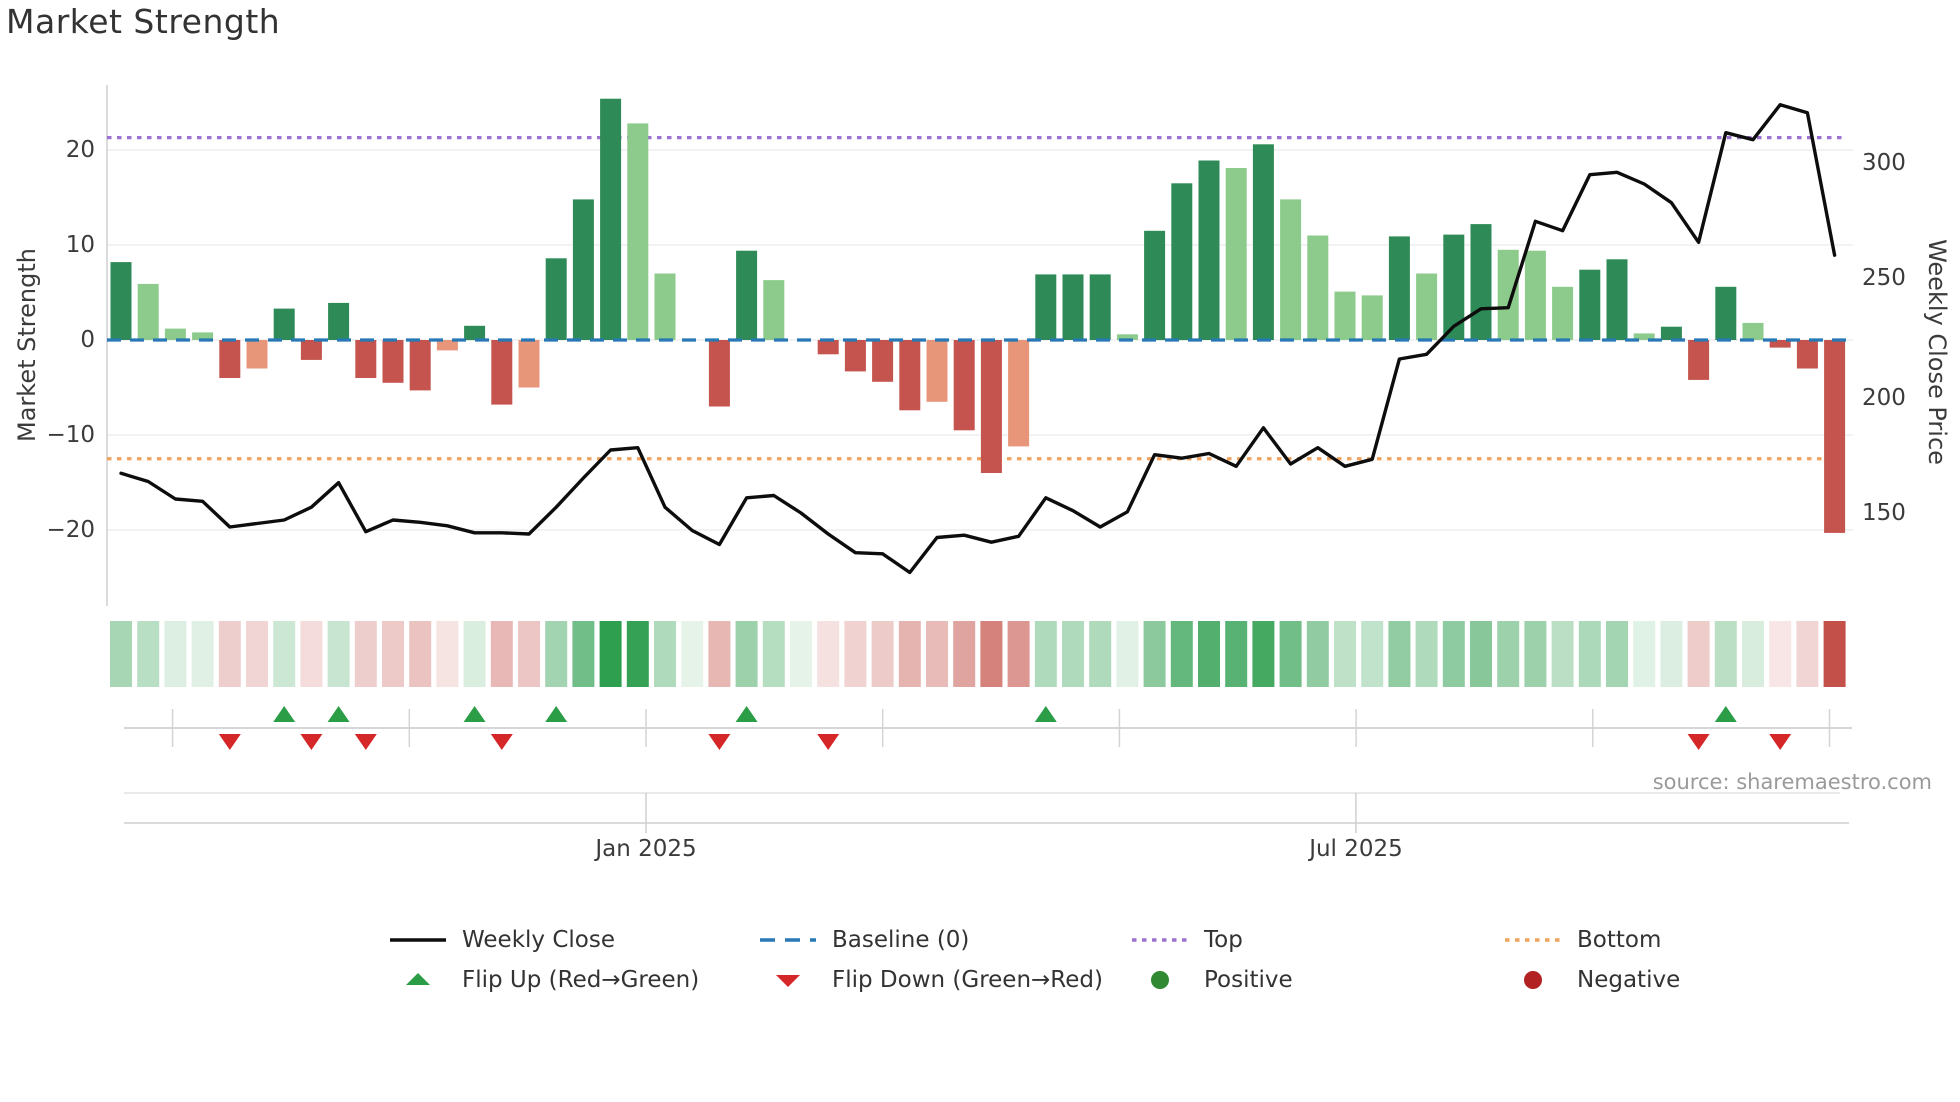  What do you see at coordinates (1937, 352) in the screenshot?
I see `right-axis-label: Weekly Close Price` at bounding box center [1937, 352].